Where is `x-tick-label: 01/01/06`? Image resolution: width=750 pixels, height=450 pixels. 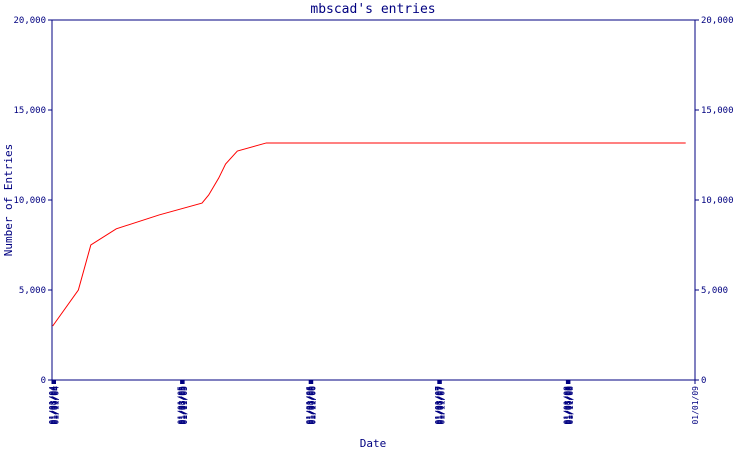
x-tick-label: 01/01/06 is located at coordinates (309, 405).